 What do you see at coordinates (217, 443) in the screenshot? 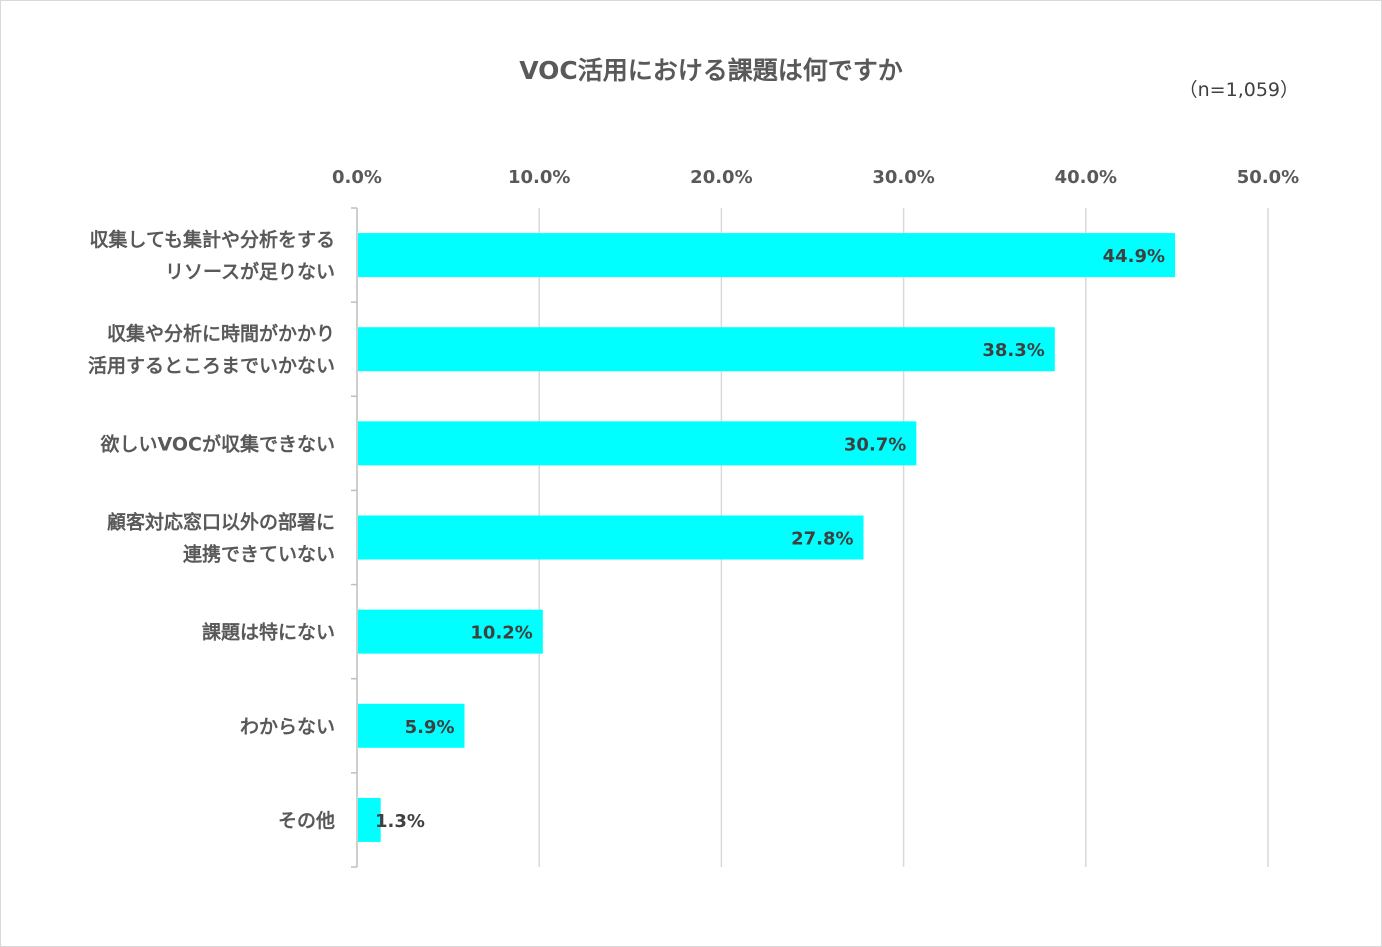
I see `category-label: 欲しいVOCが収集できない` at bounding box center [217, 443].